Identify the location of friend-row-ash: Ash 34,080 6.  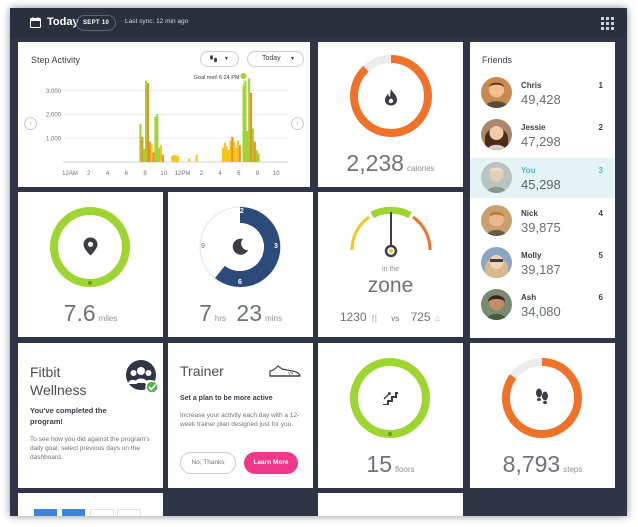
(542, 305).